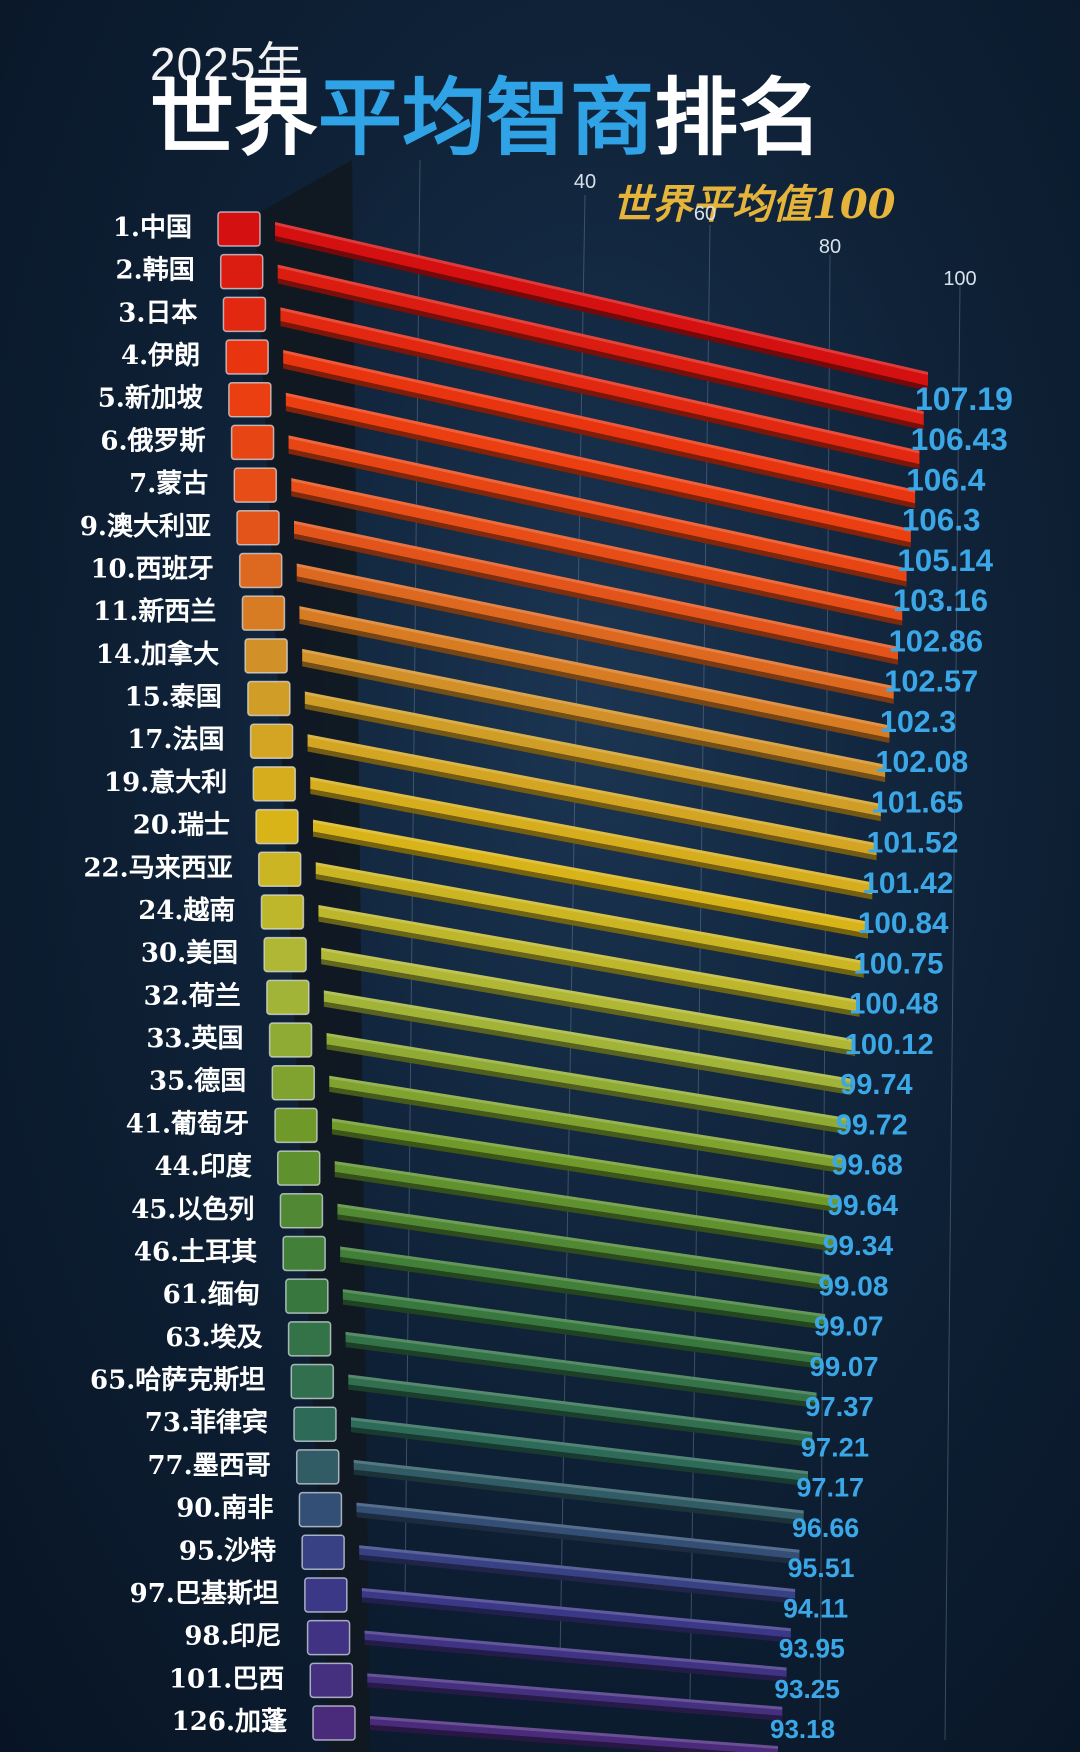 This screenshot has width=1080, height=1752. Describe the element at coordinates (274, 784) in the screenshot. I see `it-flag-icon` at that location.